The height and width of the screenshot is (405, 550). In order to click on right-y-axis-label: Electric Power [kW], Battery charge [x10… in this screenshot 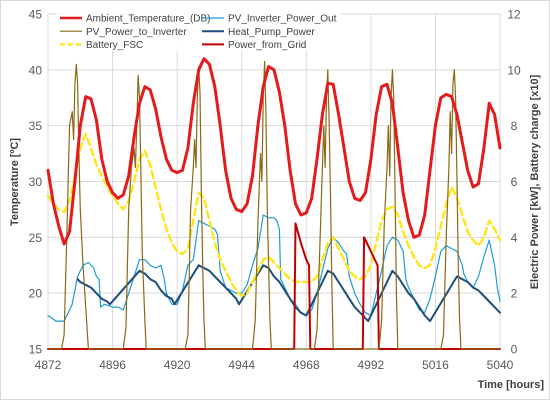, I will do `click(535, 181)`.